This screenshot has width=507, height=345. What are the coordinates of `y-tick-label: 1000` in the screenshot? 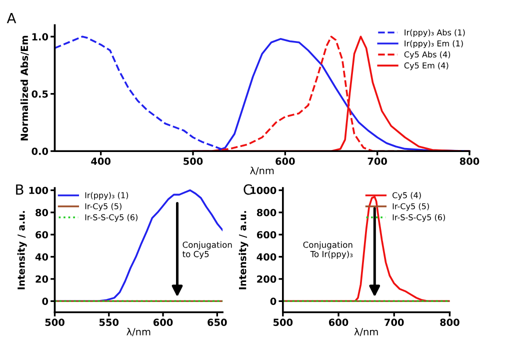 It's located at (263, 190).